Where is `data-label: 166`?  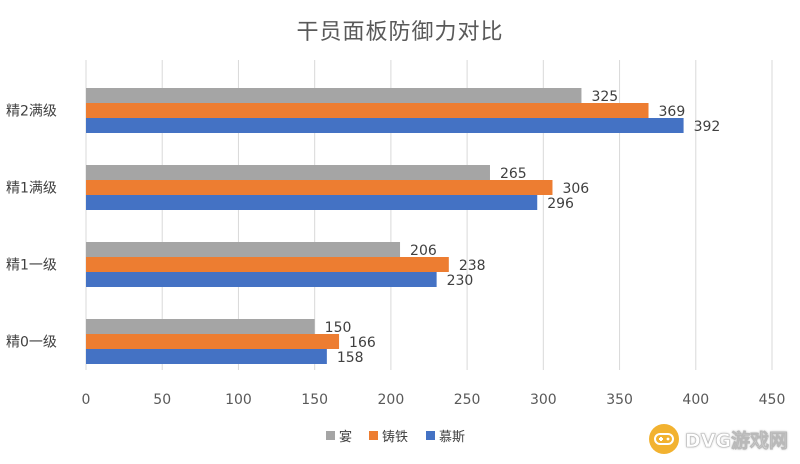 data-label: 166 is located at coordinates (362, 343).